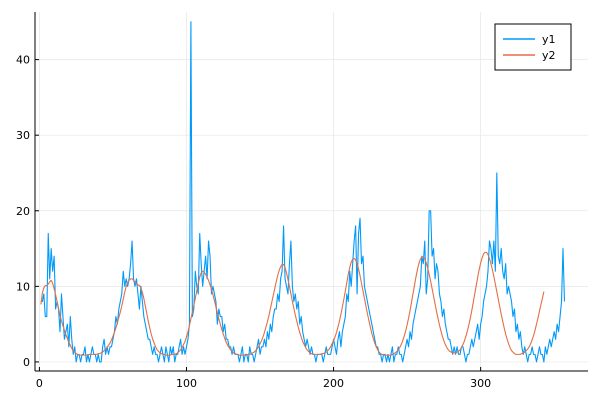 Image resolution: width=600 pixels, height=400 pixels. What do you see at coordinates (23, 286) in the screenshot?
I see `y-tick-label: 10` at bounding box center [23, 286].